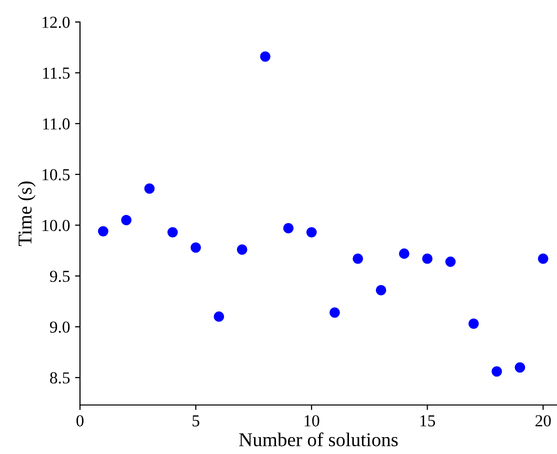 The image size is (557, 454). I want to click on y-axis-title: Time (s), so click(27, 213).